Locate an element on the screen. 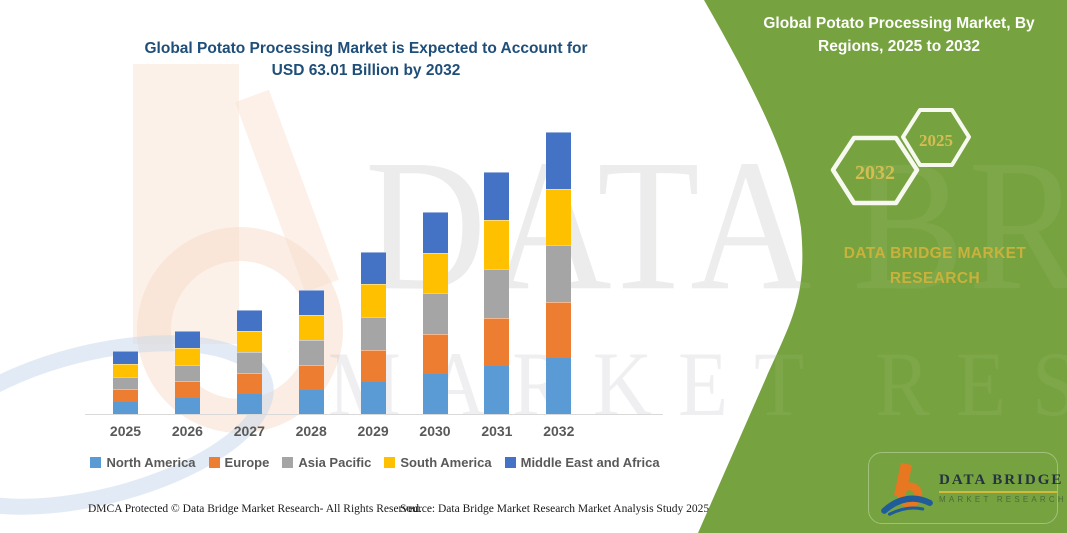 This screenshot has height=533, width=1067. bar-segment-2031-north-america is located at coordinates (497, 390).